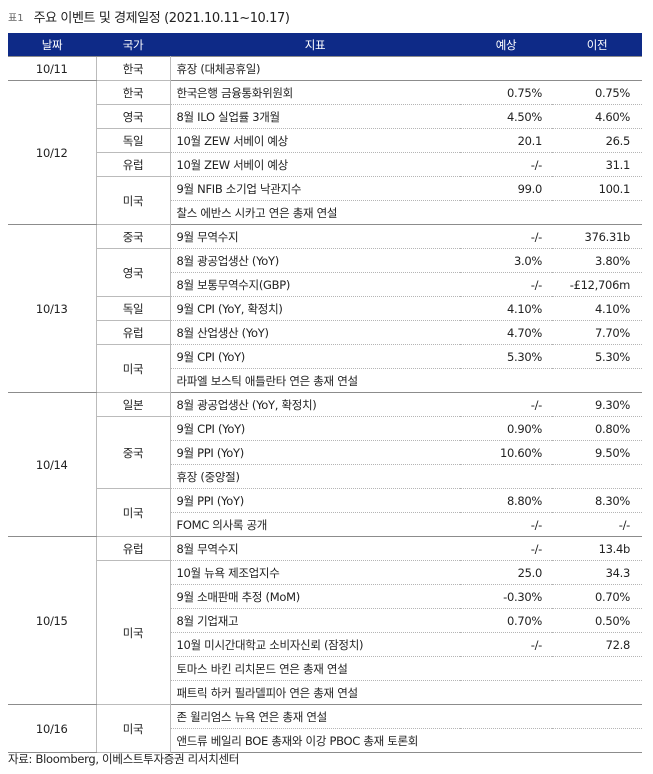 The width and height of the screenshot is (653, 774). I want to click on forecast-cell: 0.75%, so click(506, 92).